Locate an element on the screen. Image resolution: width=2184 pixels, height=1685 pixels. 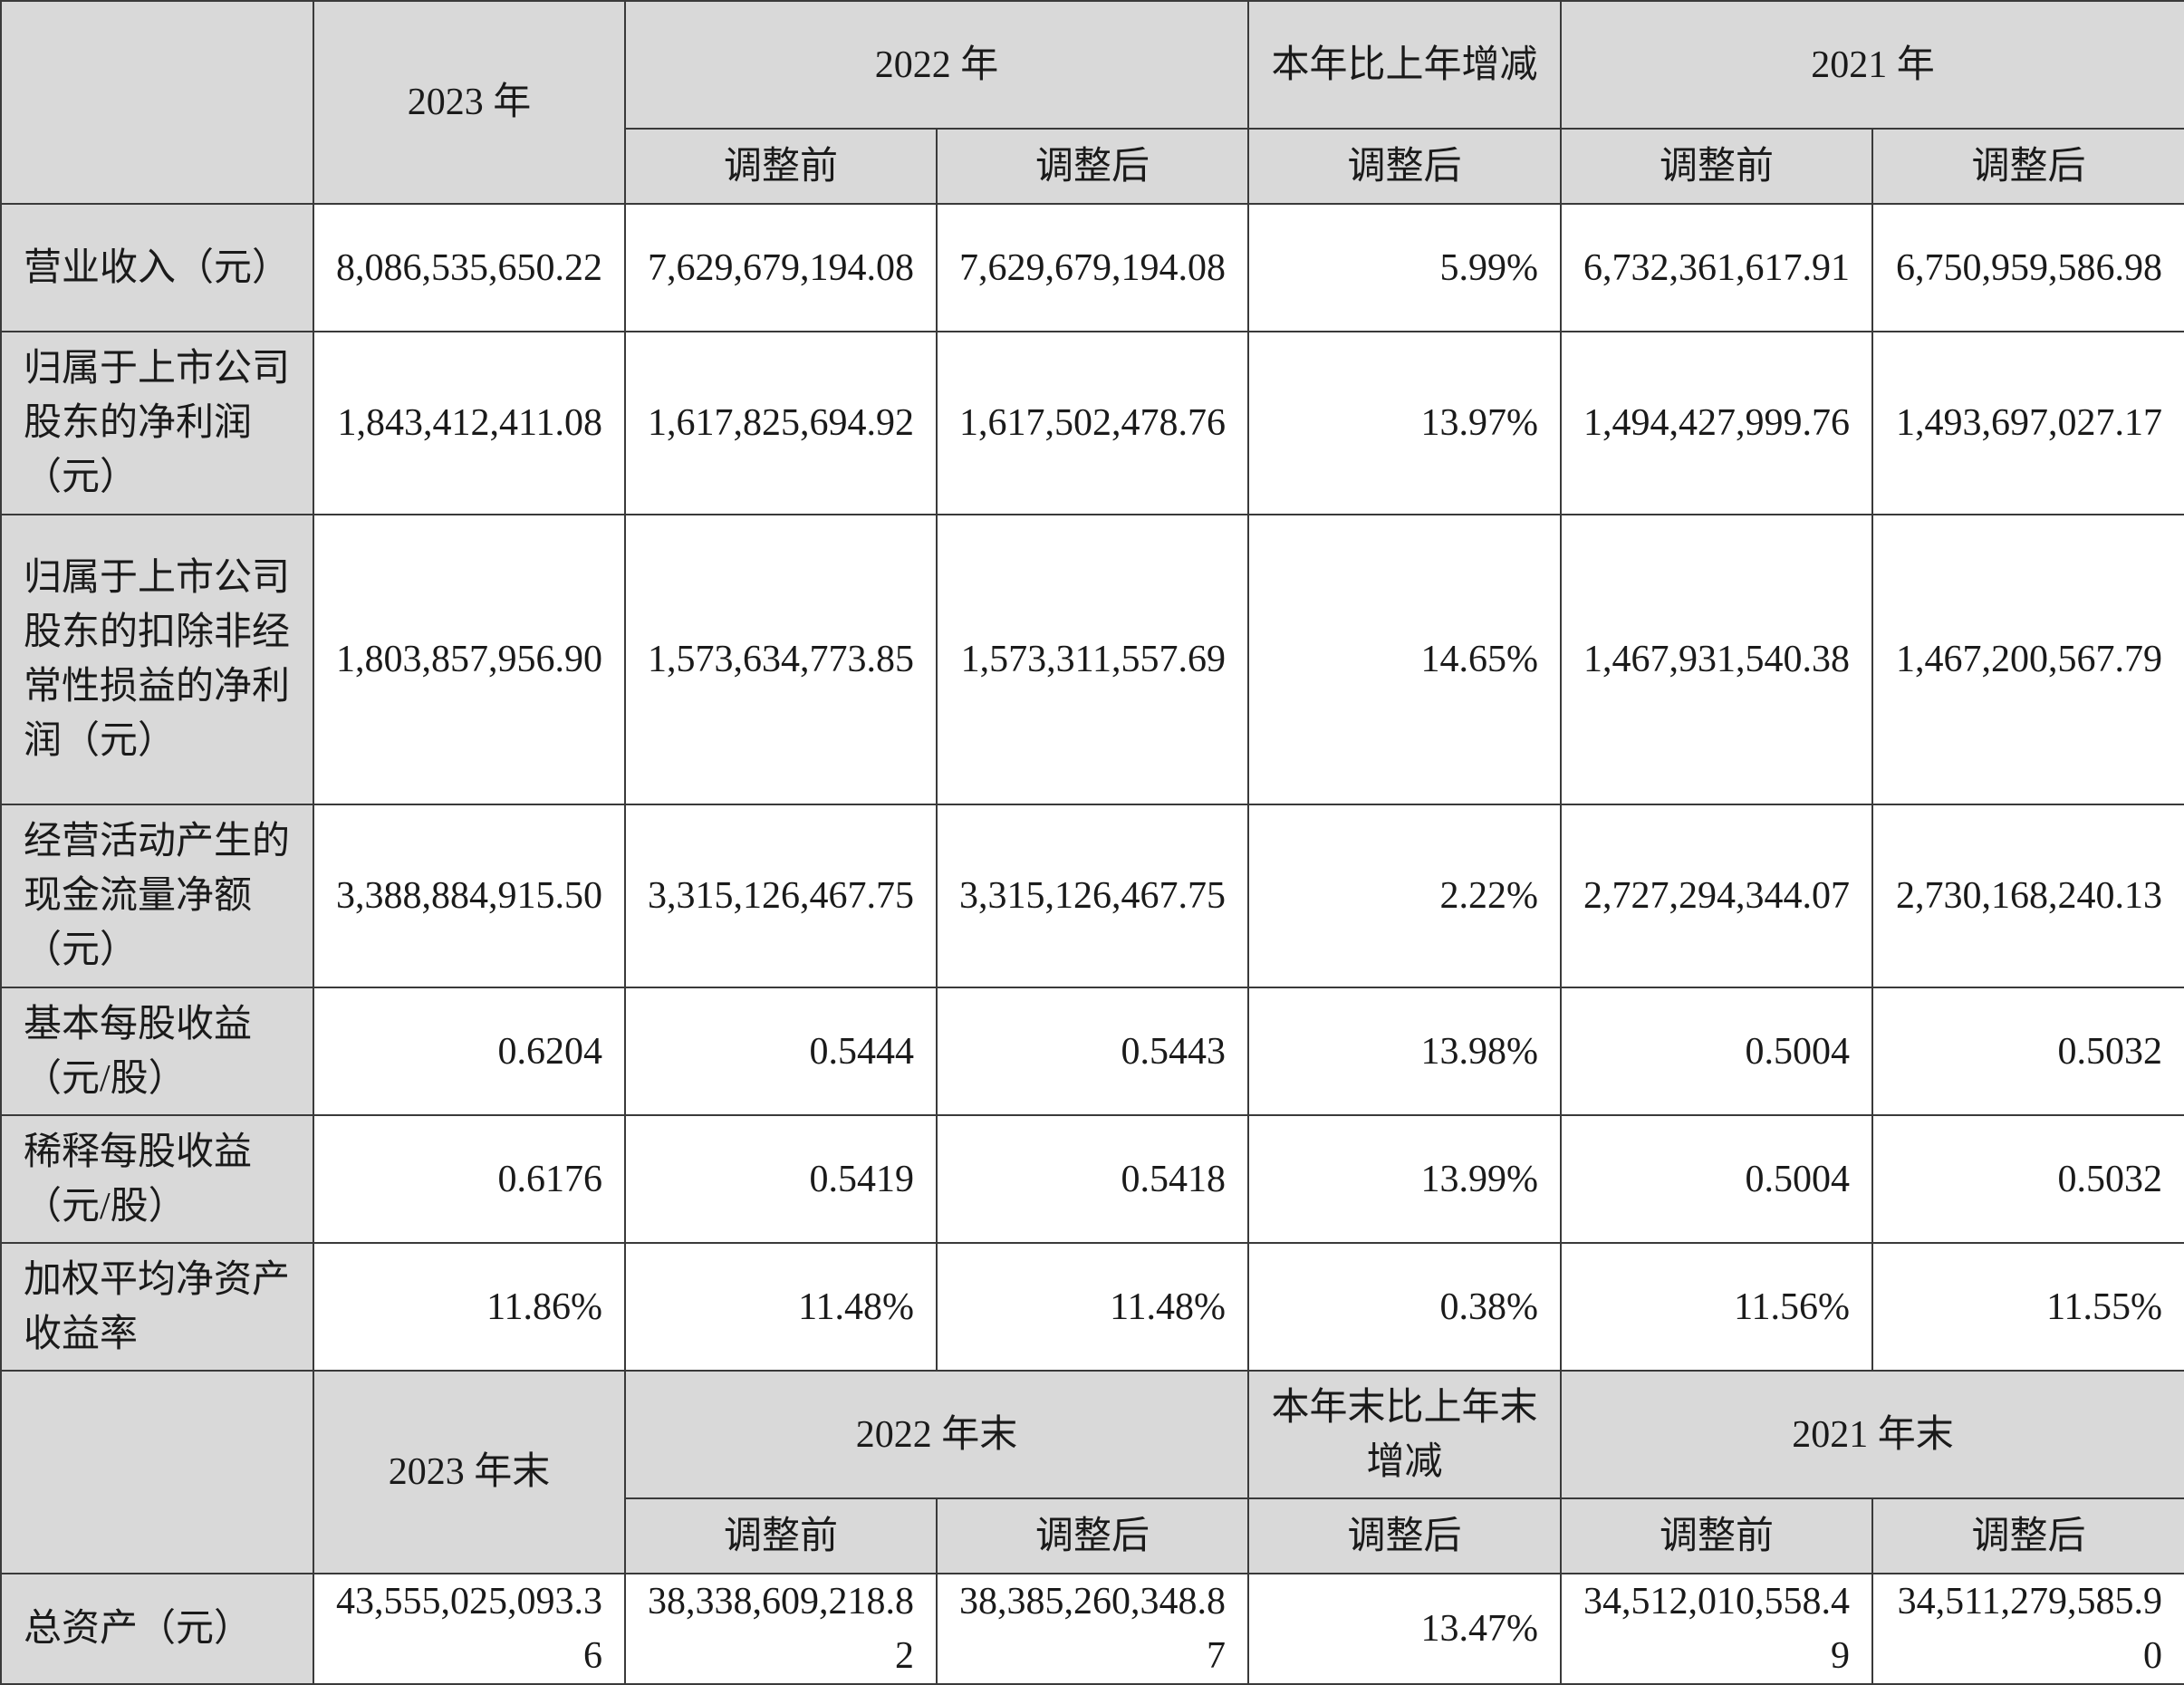
row-label: 基本每股收益（元/股） is located at coordinates (157, 1051).